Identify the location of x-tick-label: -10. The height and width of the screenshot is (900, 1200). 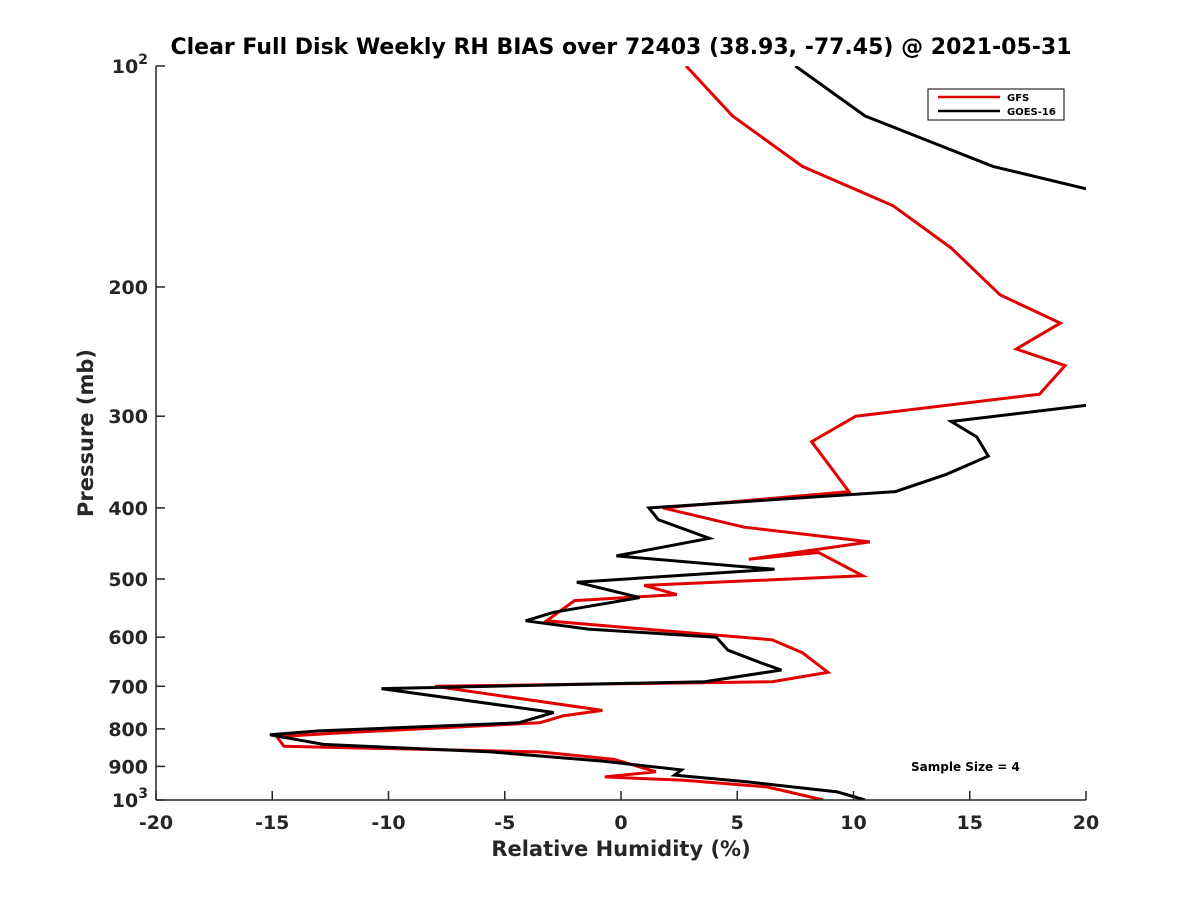
(388, 823).